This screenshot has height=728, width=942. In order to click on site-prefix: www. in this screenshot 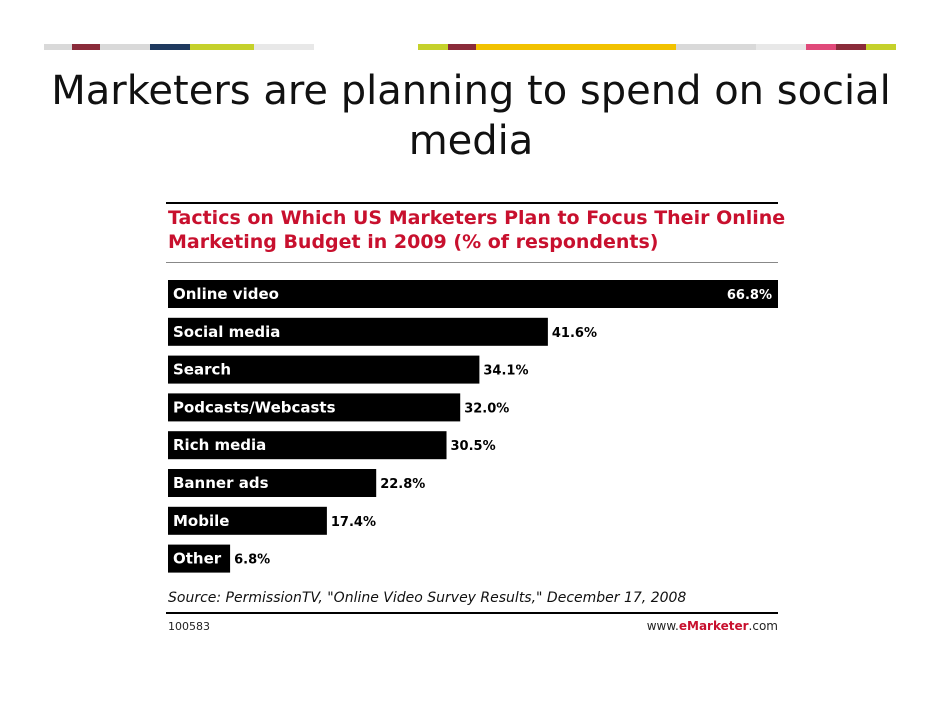, I will do `click(662, 626)`.